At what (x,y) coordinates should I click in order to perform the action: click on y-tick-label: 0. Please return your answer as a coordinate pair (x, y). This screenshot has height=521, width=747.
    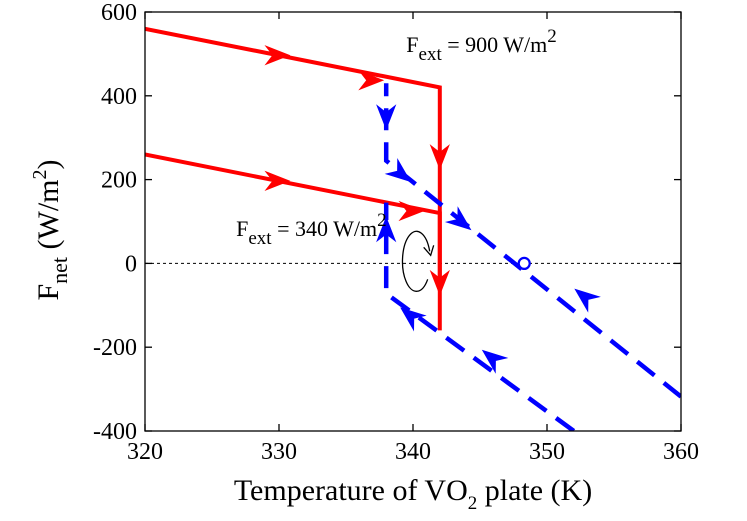
    Looking at the image, I should click on (131, 264).